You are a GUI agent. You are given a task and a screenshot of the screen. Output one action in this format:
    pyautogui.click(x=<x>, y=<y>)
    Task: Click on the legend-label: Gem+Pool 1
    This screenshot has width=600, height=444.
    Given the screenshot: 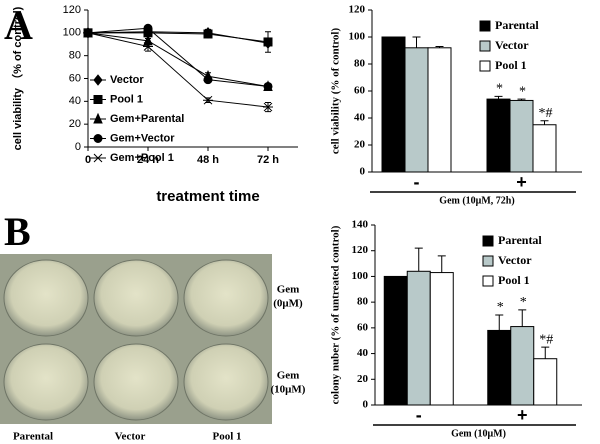 What is the action you would take?
    pyautogui.click(x=142, y=158)
    